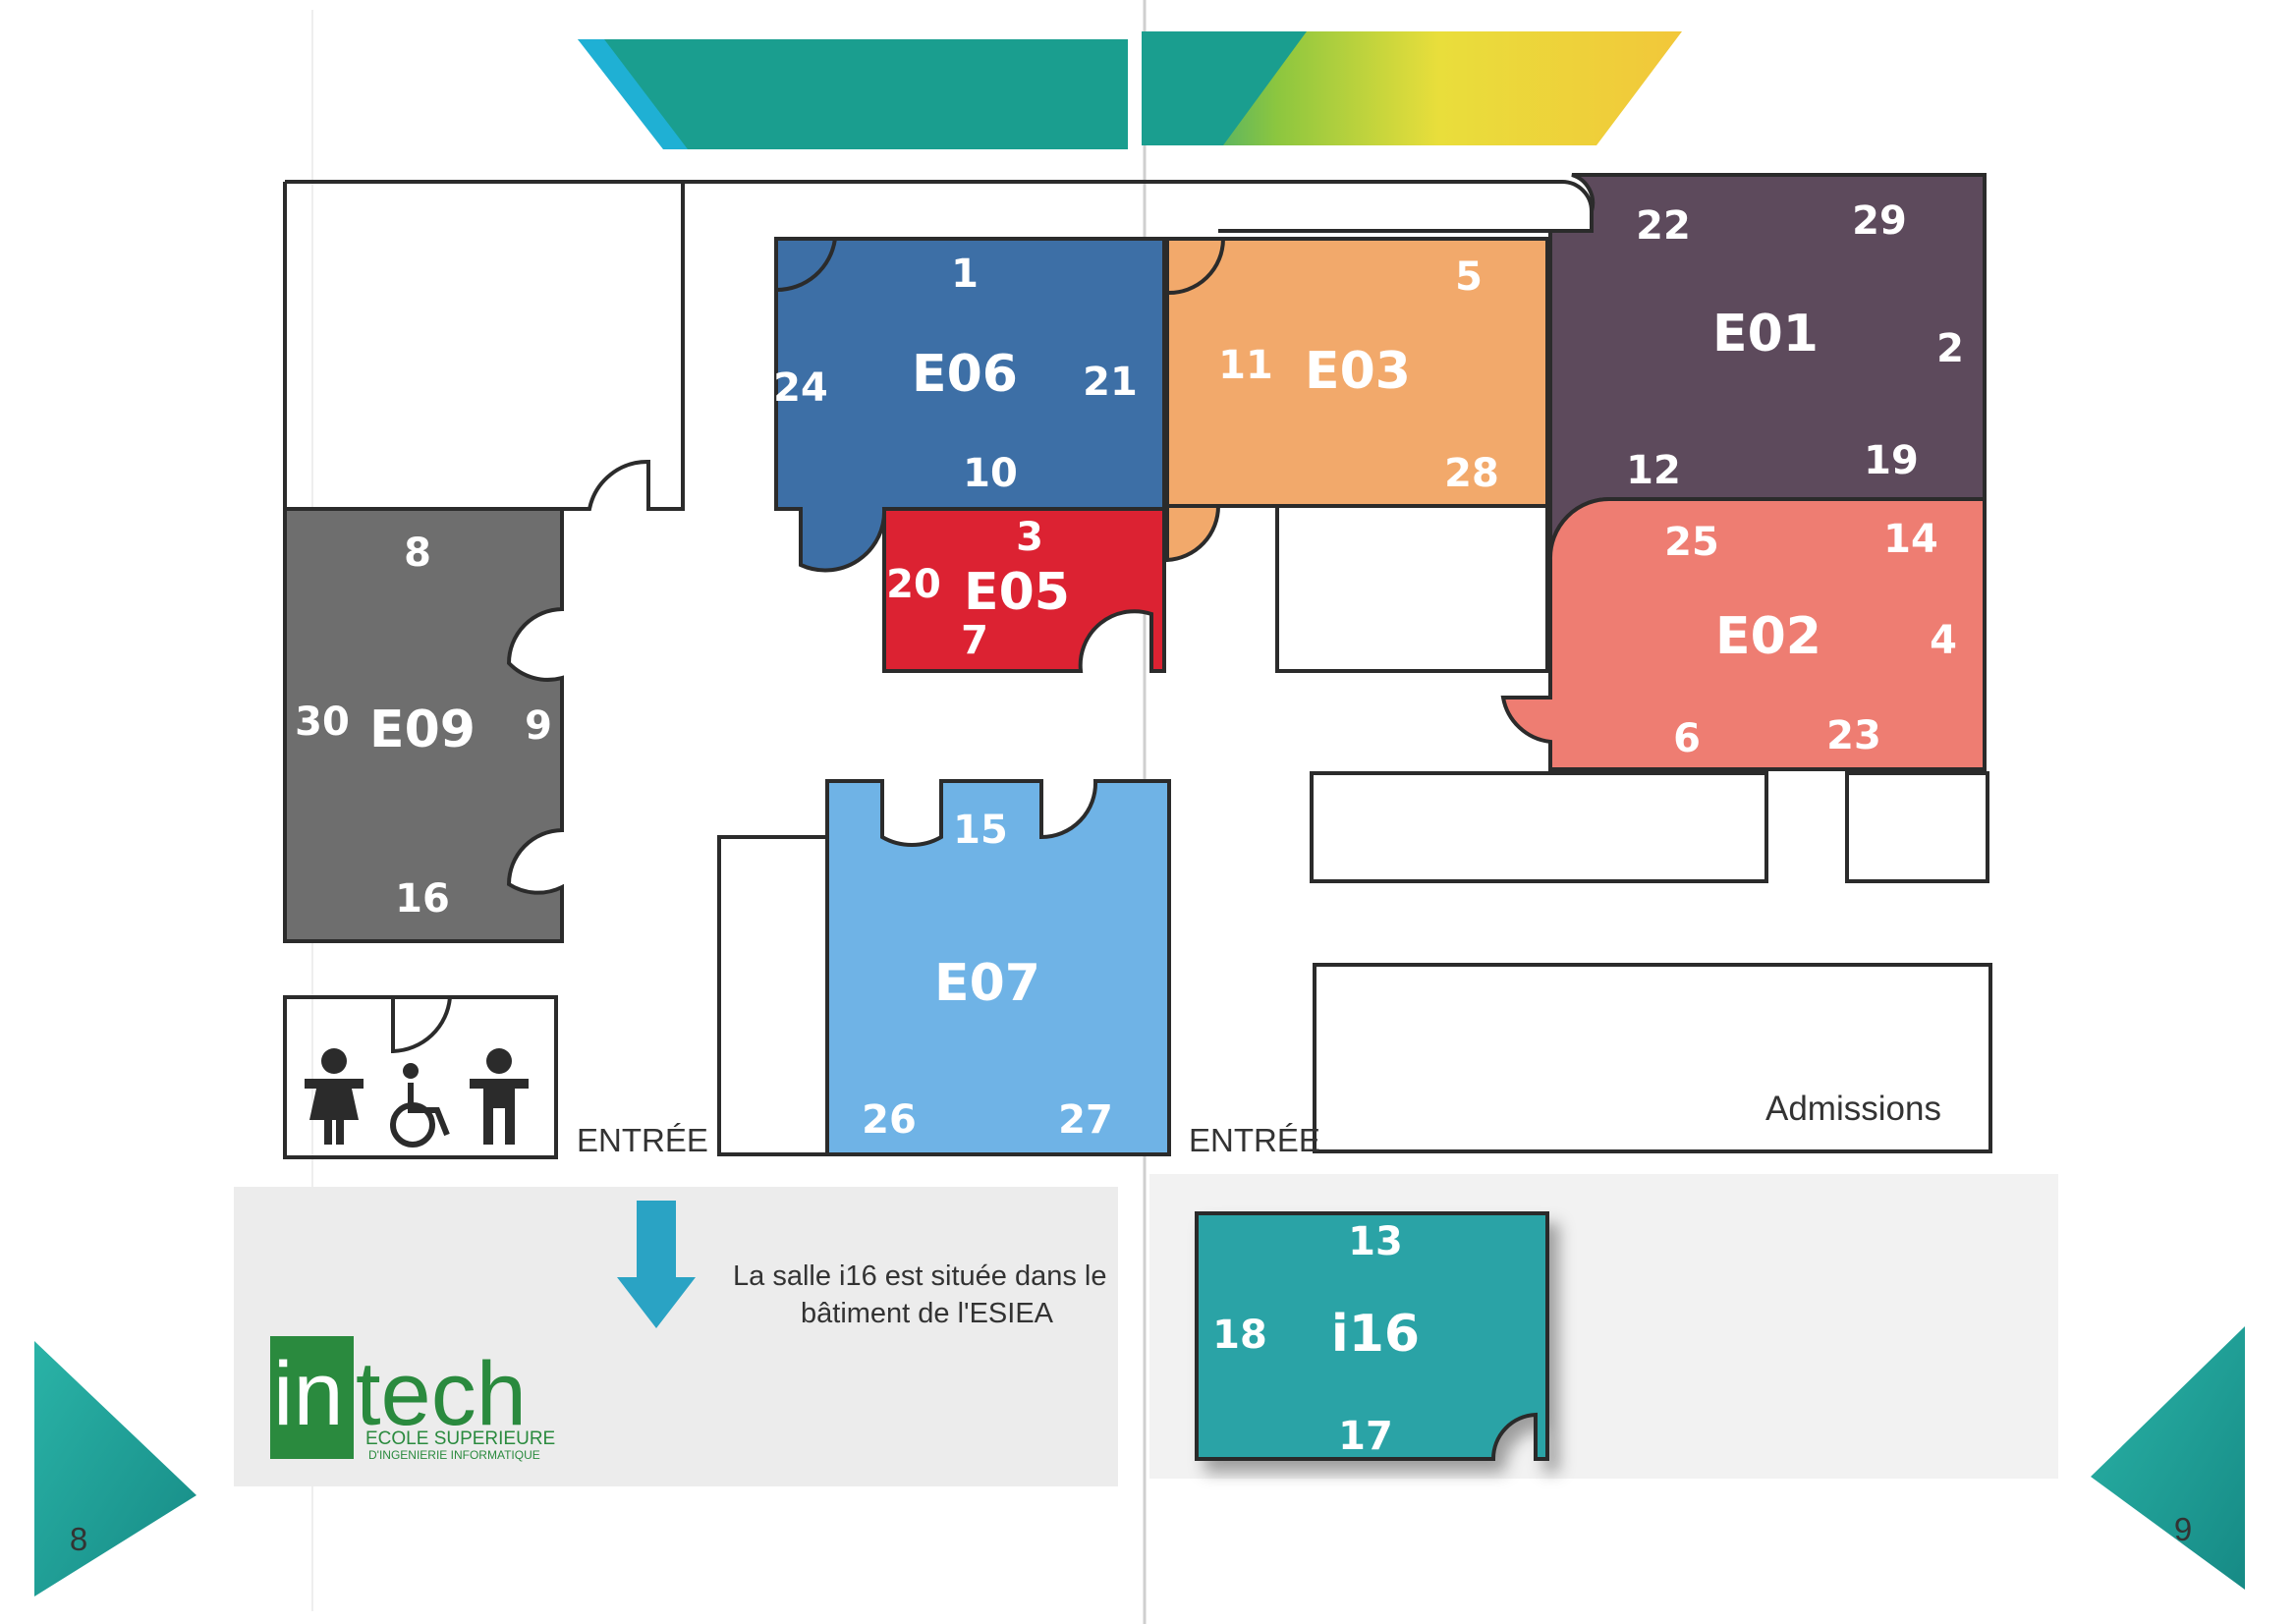 This screenshot has width=2296, height=1624. I want to click on seat-e02-e: 23, so click(1853, 735).